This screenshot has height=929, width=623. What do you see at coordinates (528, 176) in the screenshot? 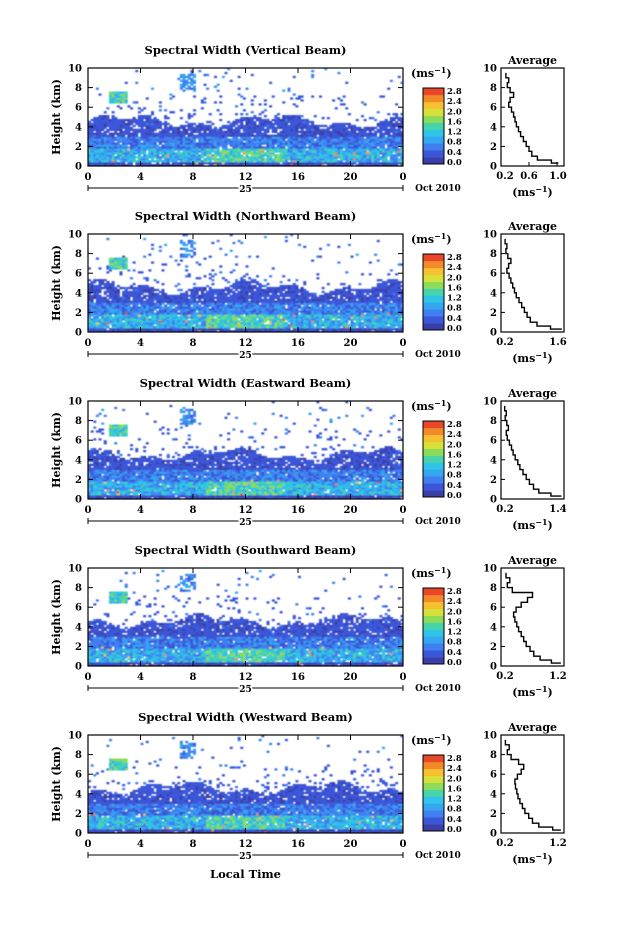
I see `avg-x-tick-label: 0.6` at bounding box center [528, 176].